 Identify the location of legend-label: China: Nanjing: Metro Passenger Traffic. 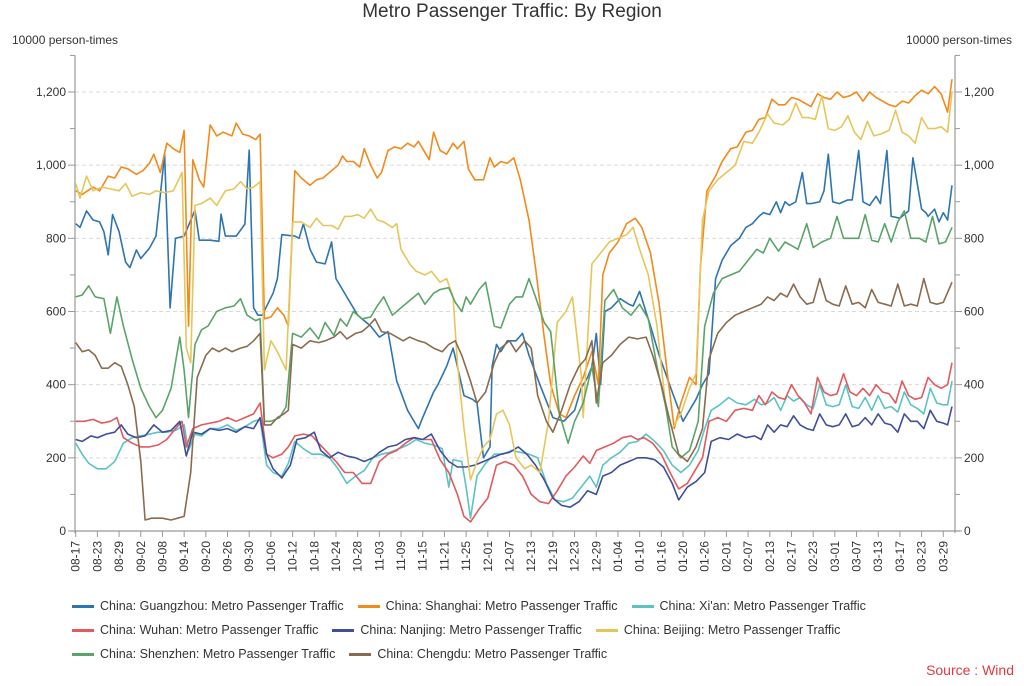
(471, 630).